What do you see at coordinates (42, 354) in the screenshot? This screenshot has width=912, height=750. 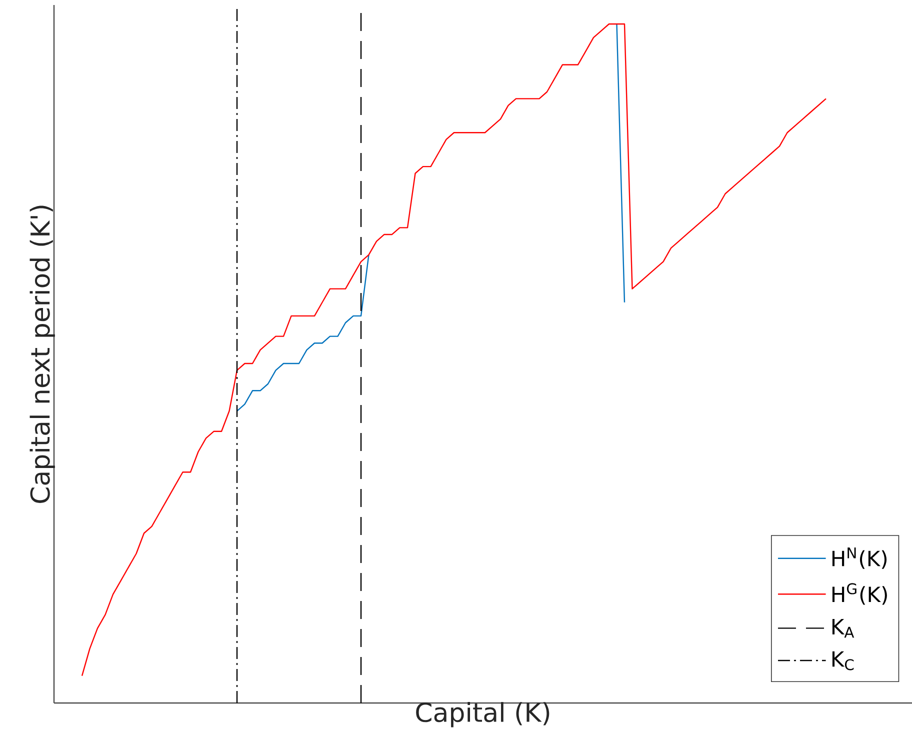 I see `y-axis-title: Capital next period (K')` at bounding box center [42, 354].